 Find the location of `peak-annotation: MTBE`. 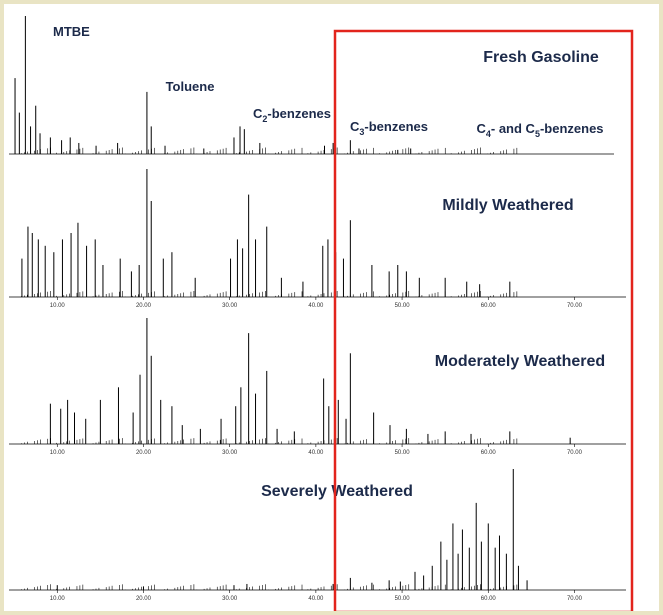

peak-annotation: MTBE is located at coordinates (71, 31).